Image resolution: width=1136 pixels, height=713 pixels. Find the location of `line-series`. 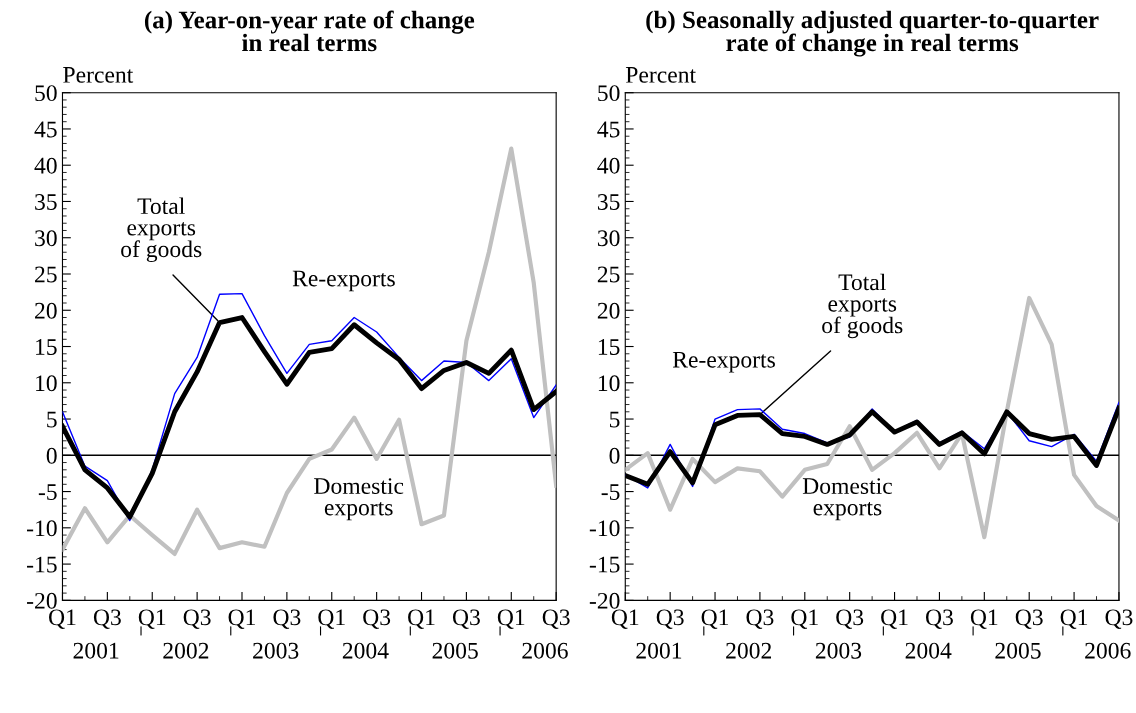

line-series is located at coordinates (872, 417).